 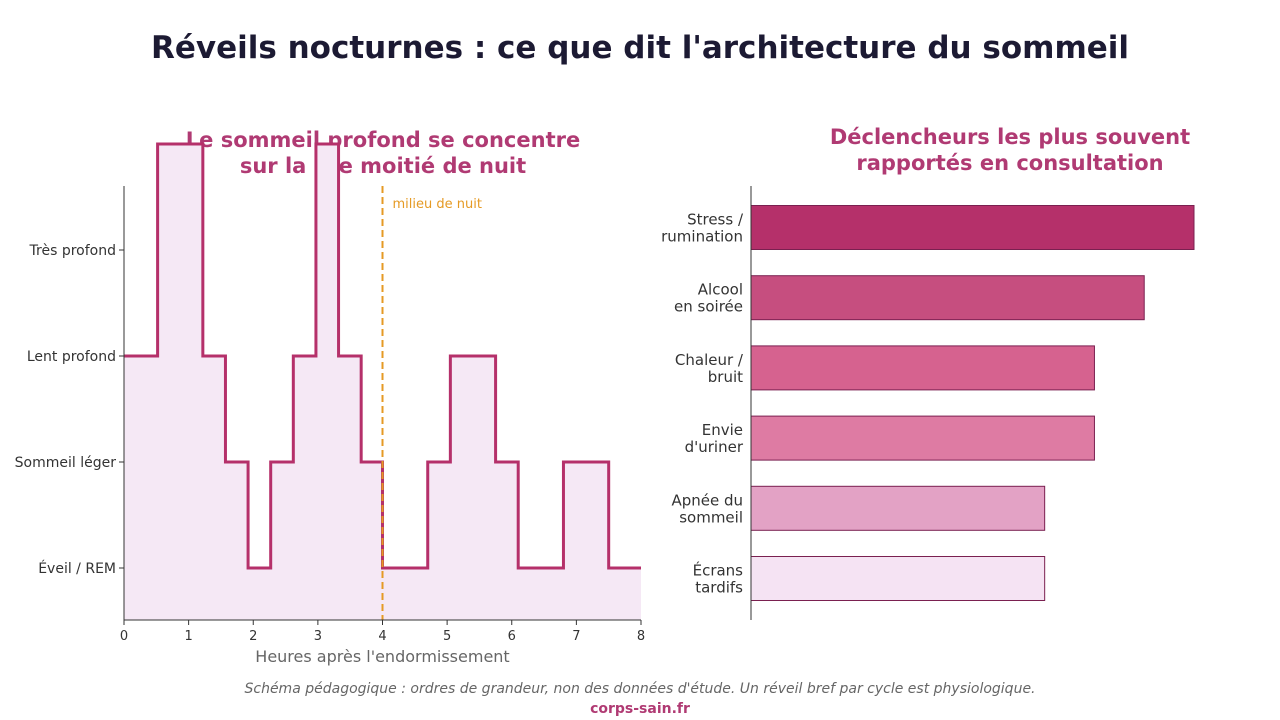 What do you see at coordinates (437, 204) in the screenshot?
I see `midpoint-label: milieu de nuit` at bounding box center [437, 204].